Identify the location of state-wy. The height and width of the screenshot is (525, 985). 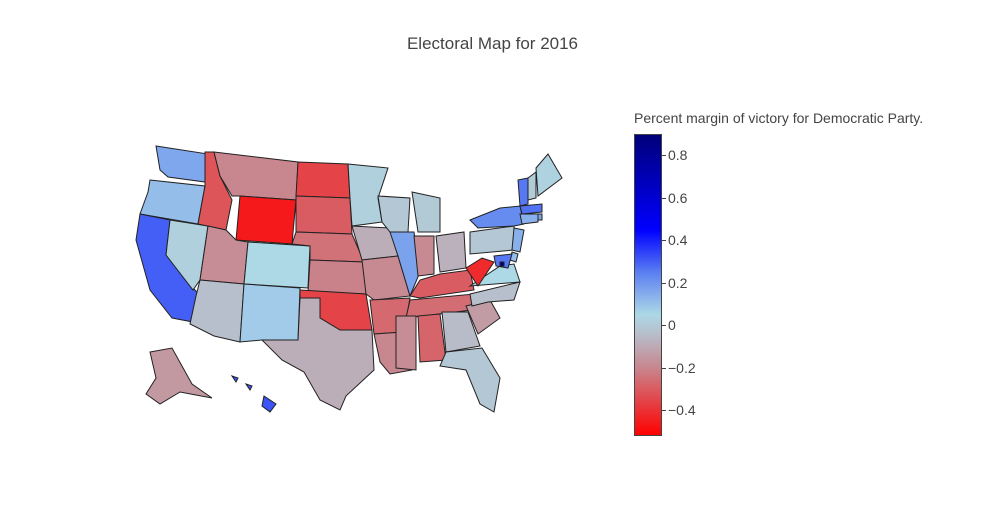
(266, 220).